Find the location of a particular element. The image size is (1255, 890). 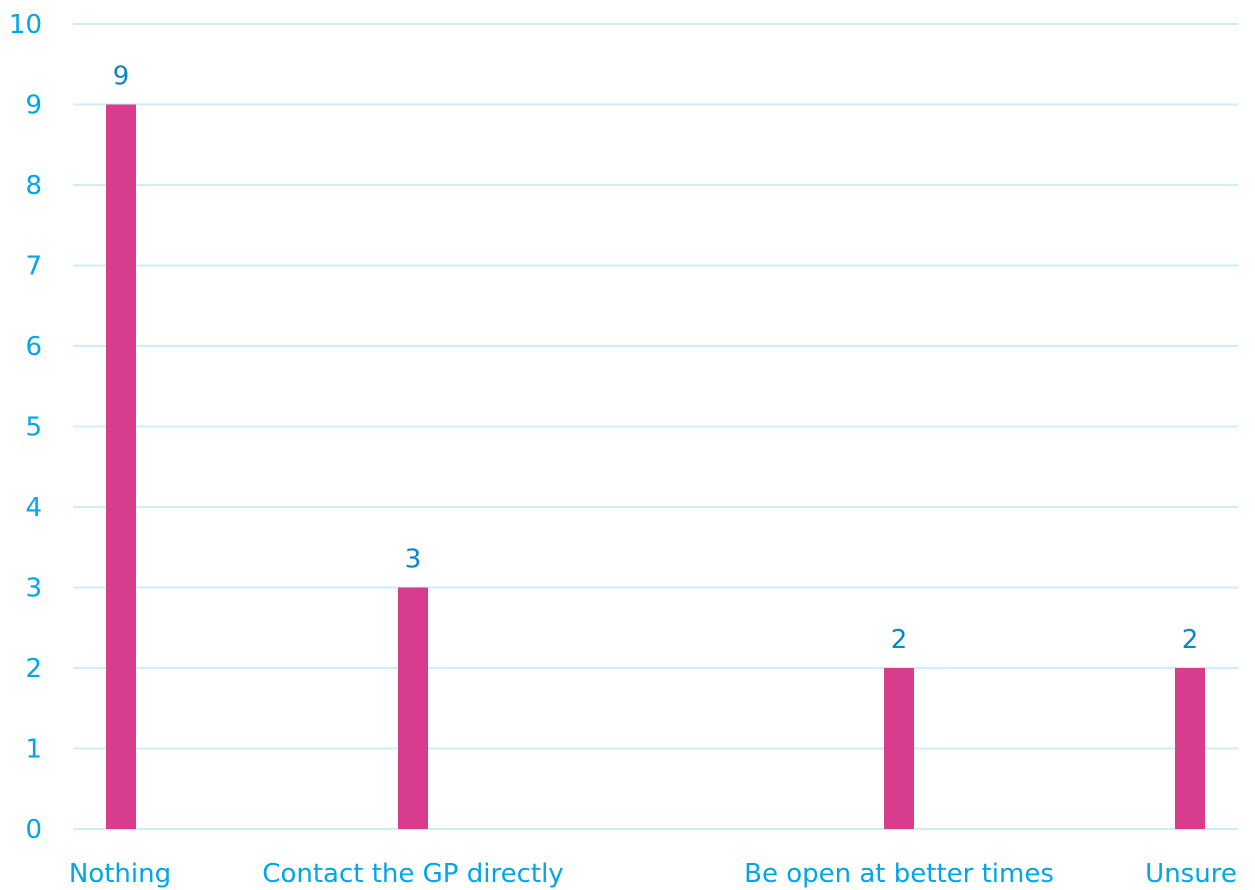

x-tick-label: Nothing is located at coordinates (120, 874).